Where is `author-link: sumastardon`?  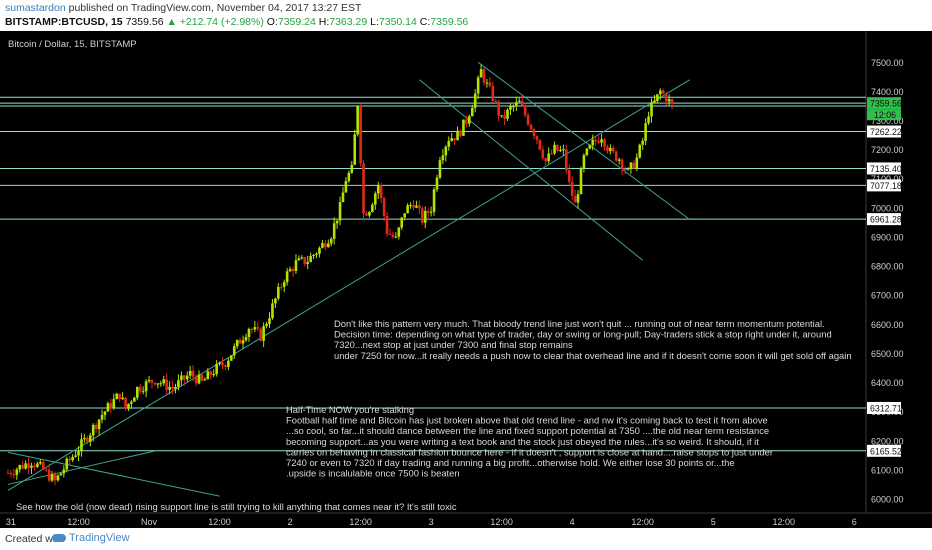
author-link: sumastardon is located at coordinates (35, 8).